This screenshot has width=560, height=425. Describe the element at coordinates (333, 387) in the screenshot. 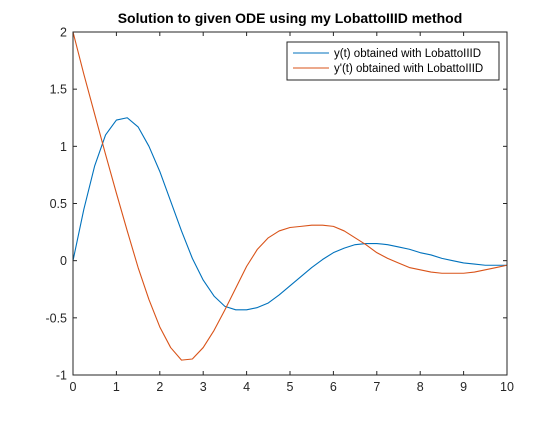

I see `x-tick-label: 6` at that location.